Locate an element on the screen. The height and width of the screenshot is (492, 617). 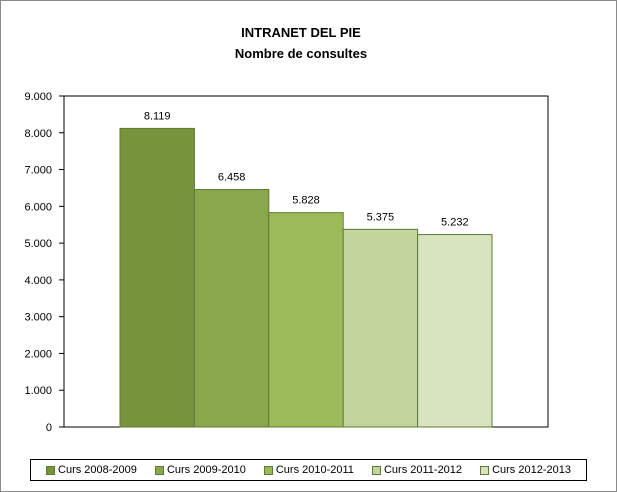
legend-item: Curs 2010-2011 is located at coordinates (308, 470).